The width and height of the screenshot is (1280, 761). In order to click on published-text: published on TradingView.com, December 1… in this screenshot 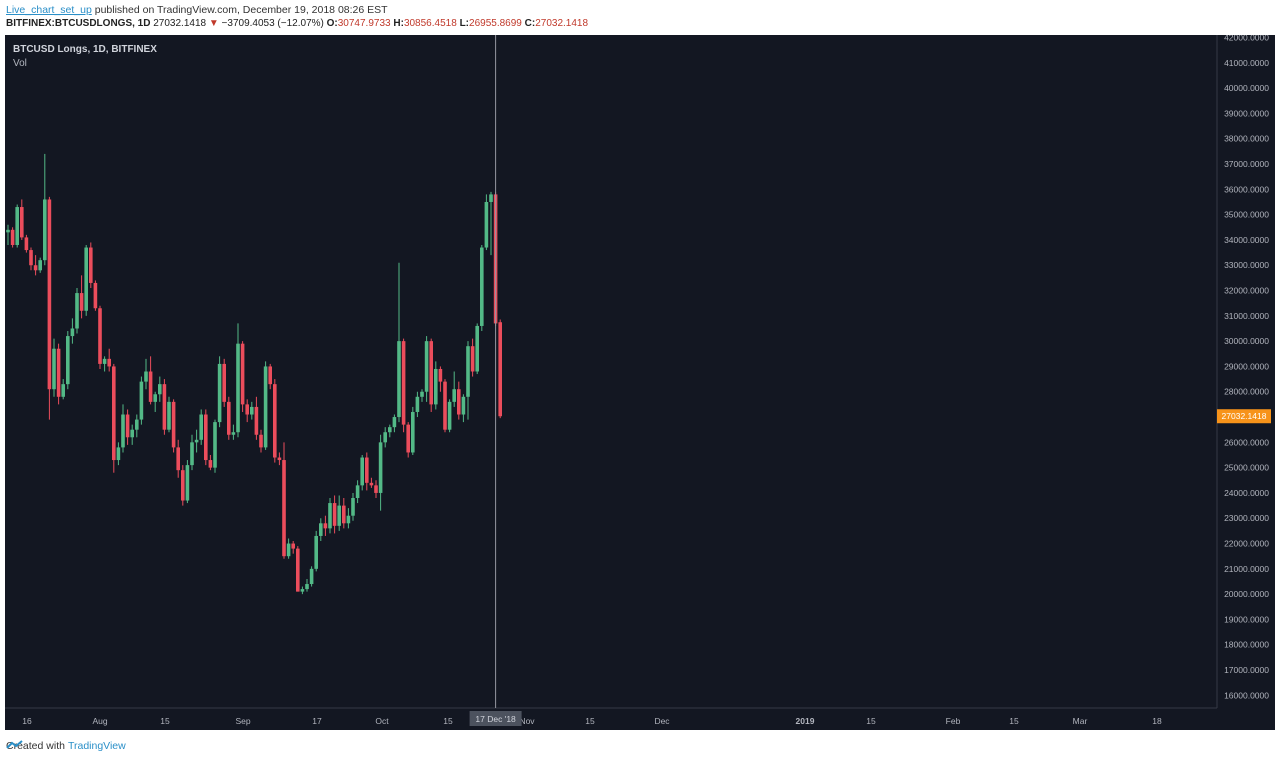, I will do `click(241, 10)`.